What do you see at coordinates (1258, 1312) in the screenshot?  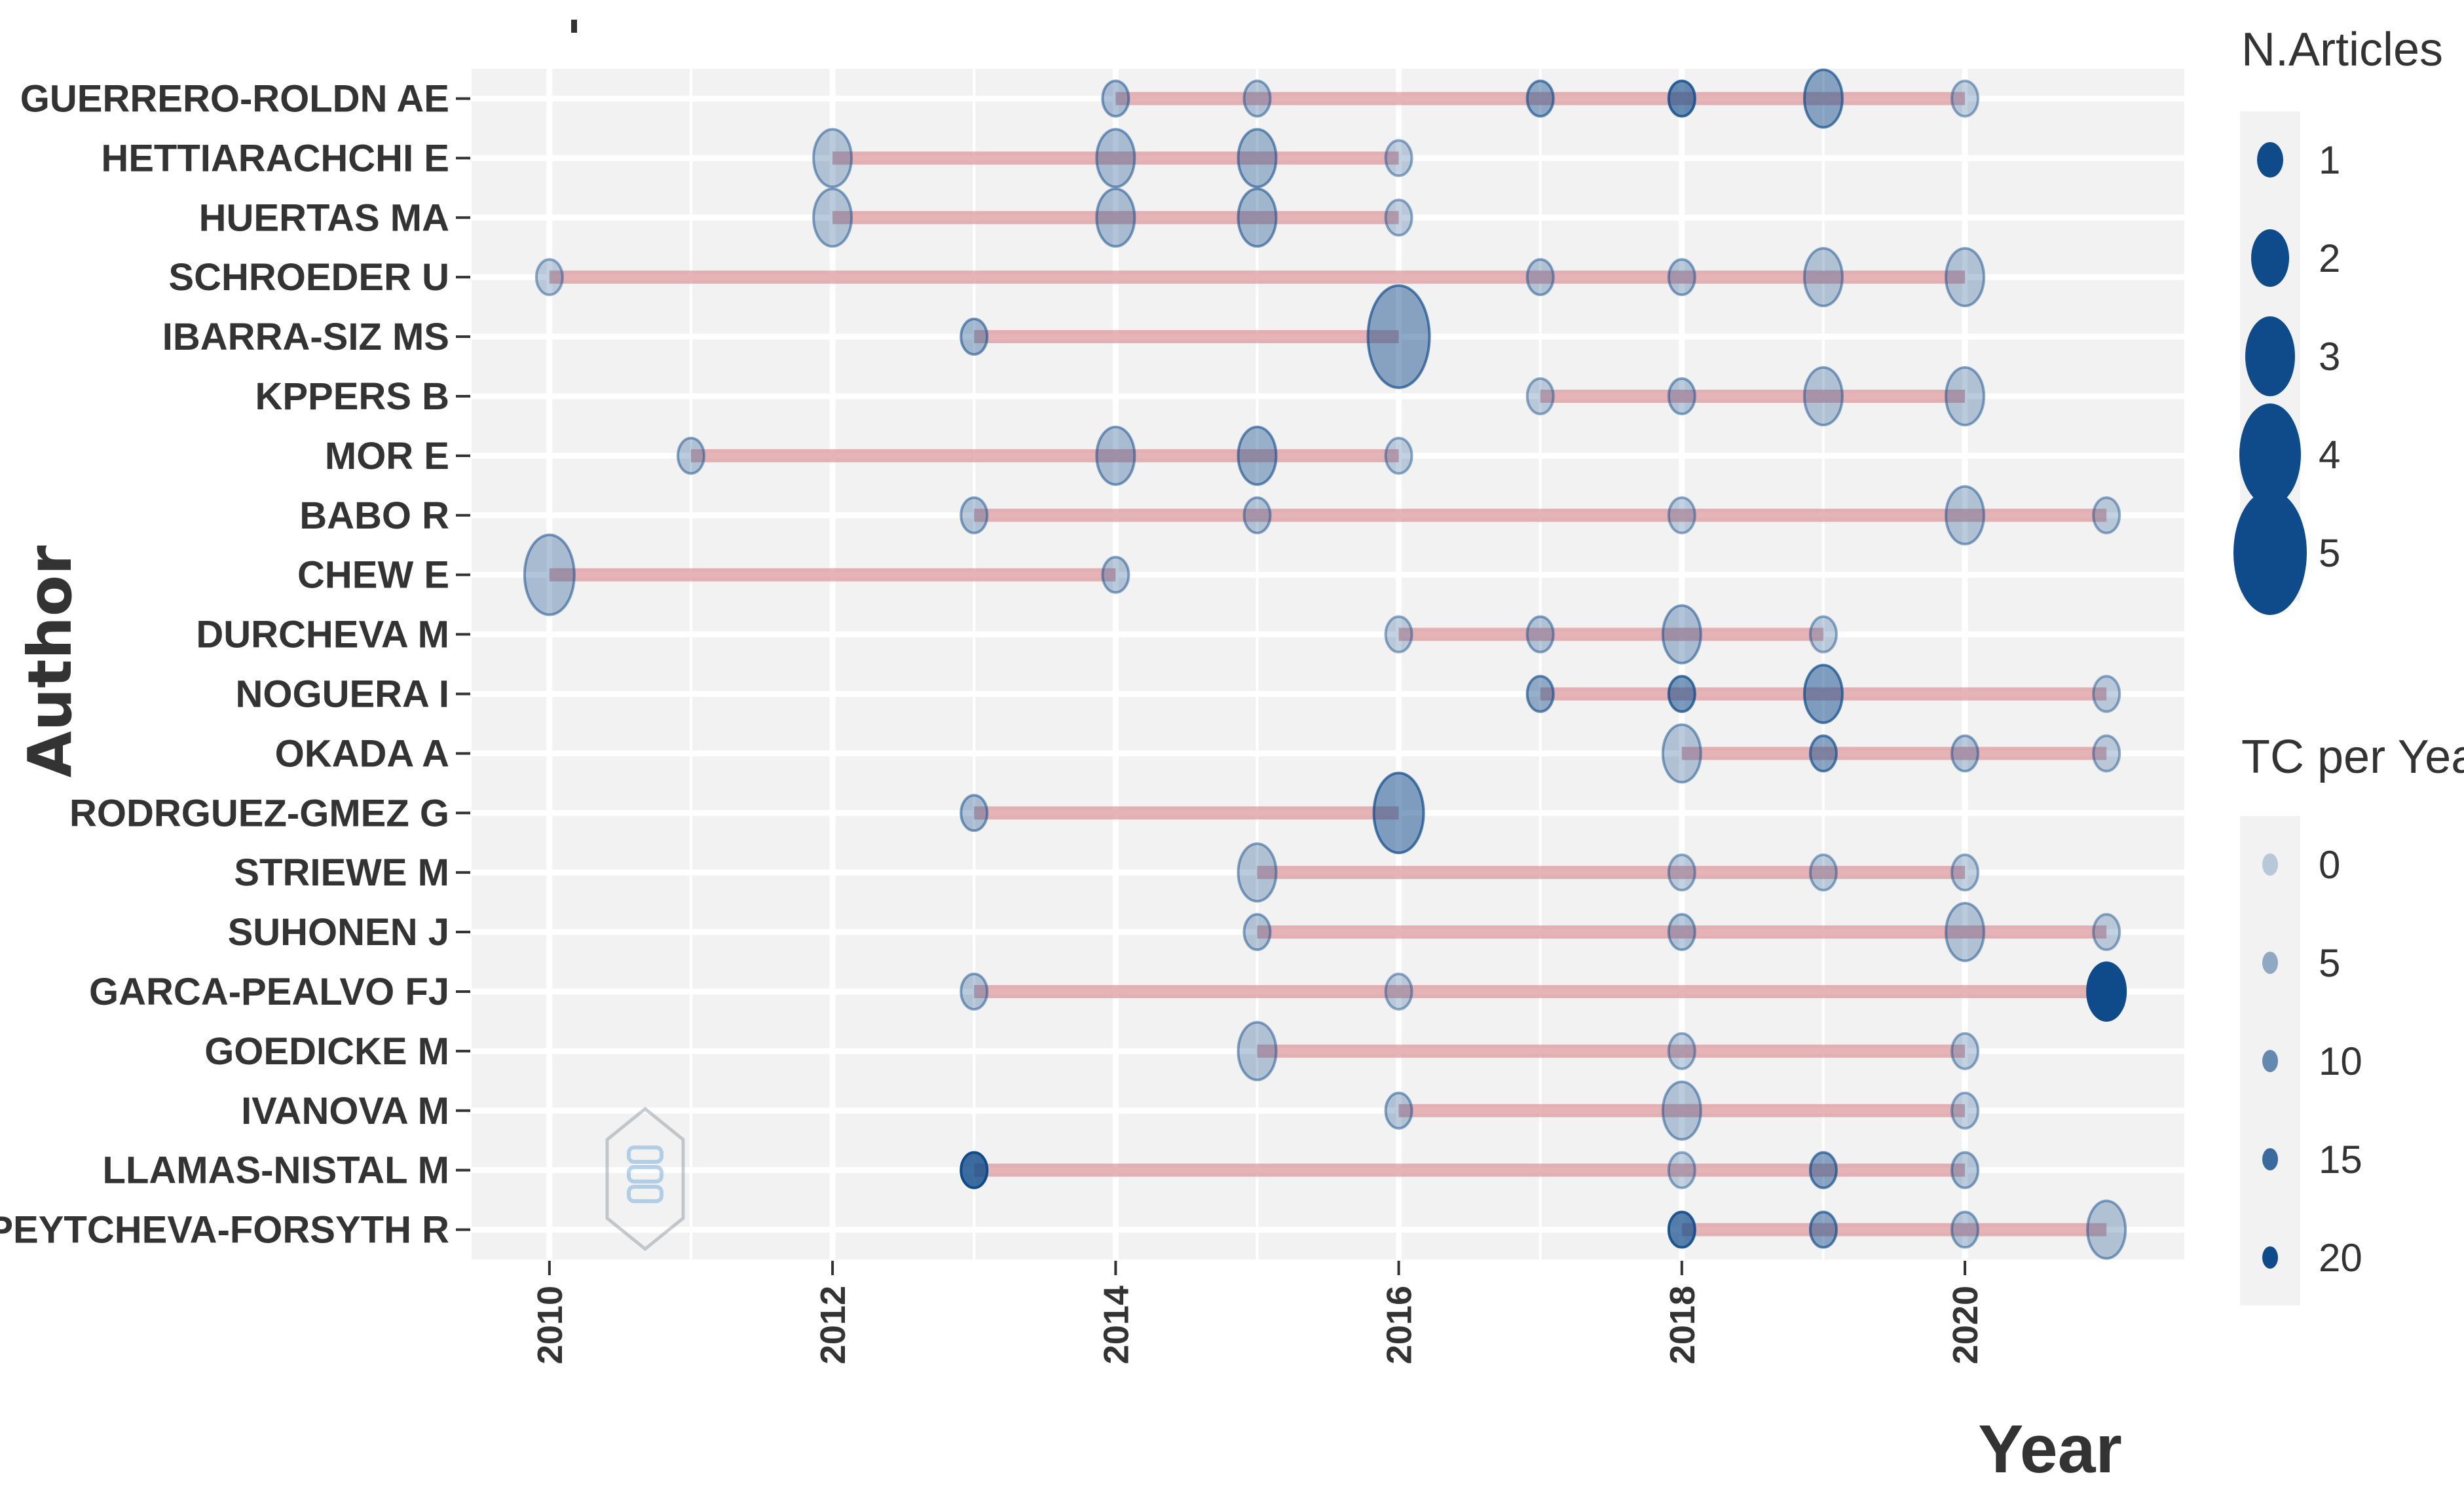 I see `x-axis: 2010 2012 2014 2016 2018 2020` at bounding box center [1258, 1312].